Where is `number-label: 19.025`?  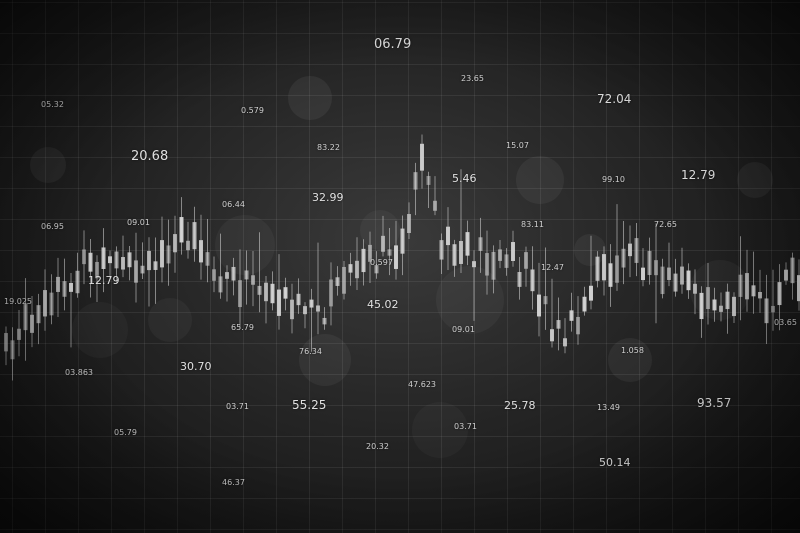
number-label: 19.025 is located at coordinates (18, 301).